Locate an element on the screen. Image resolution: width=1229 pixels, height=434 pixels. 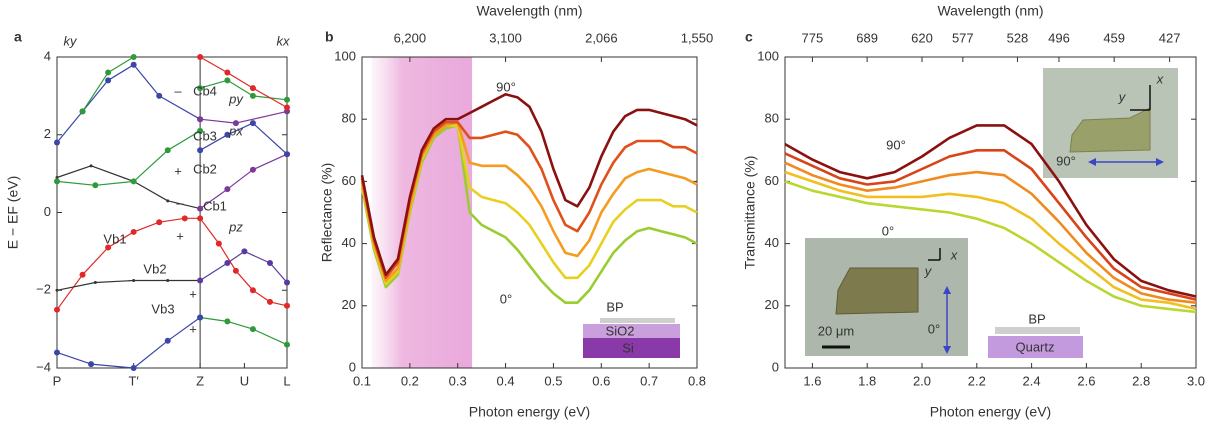
y-tick-label: 2 is located at coordinates (47, 133).